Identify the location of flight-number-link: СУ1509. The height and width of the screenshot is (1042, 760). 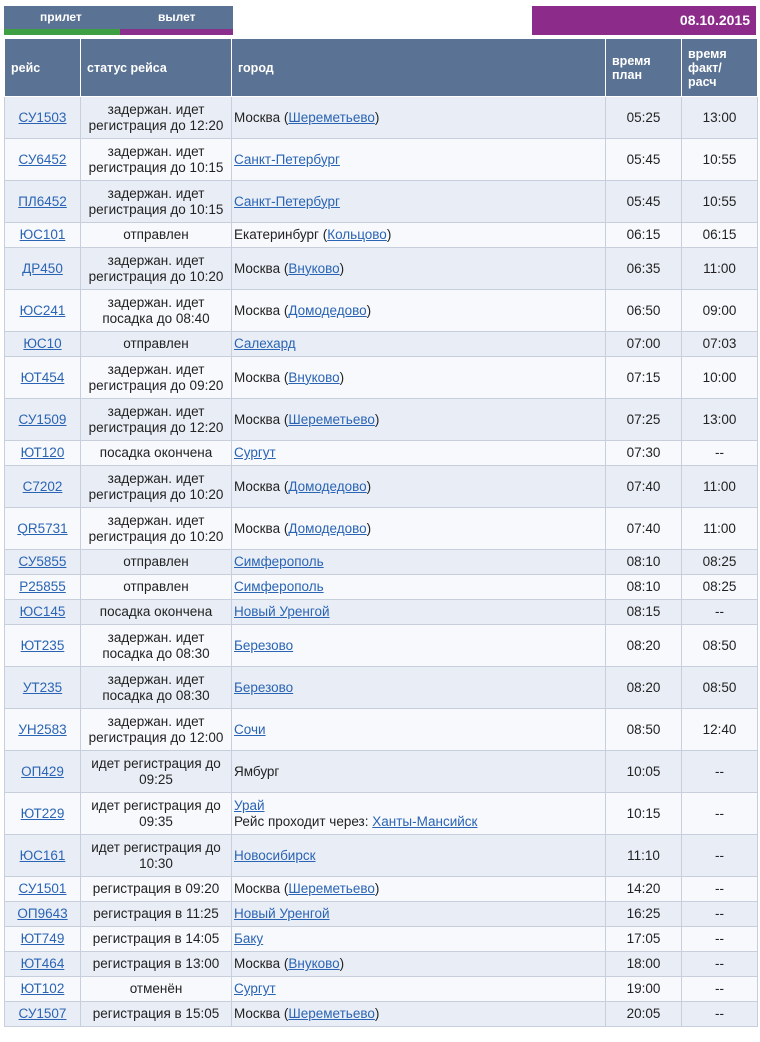
(42, 419).